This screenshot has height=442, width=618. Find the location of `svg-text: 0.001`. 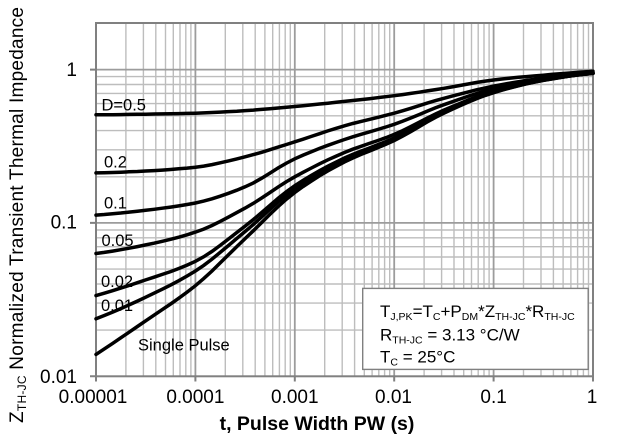

svg-text: 0.001 is located at coordinates (295, 397).